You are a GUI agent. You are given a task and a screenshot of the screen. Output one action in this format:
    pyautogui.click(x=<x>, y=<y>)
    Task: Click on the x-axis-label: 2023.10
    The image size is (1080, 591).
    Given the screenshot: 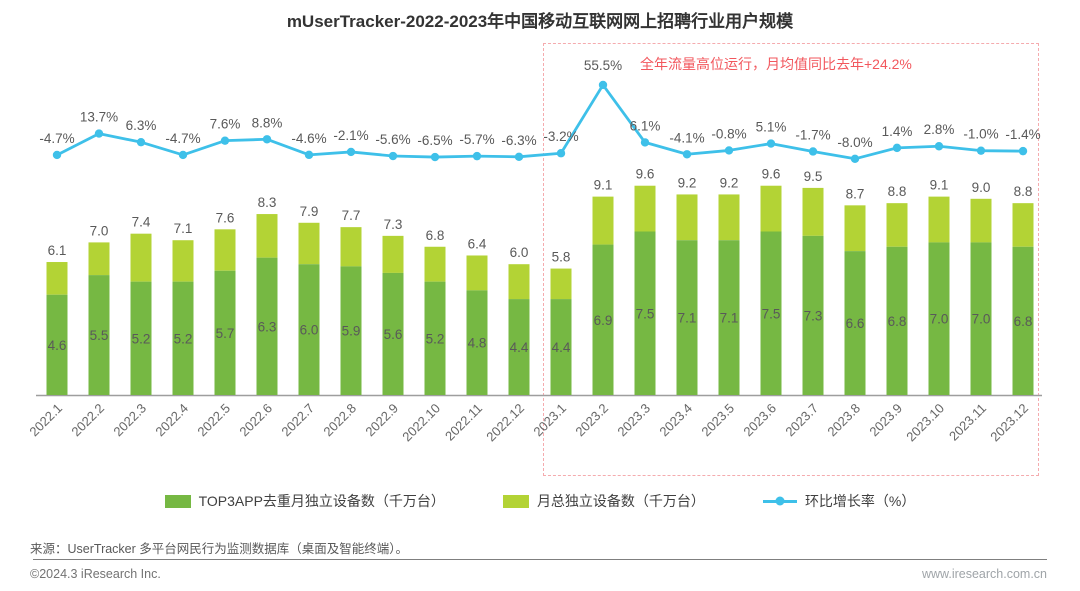 What is the action you would take?
    pyautogui.click(x=925, y=423)
    